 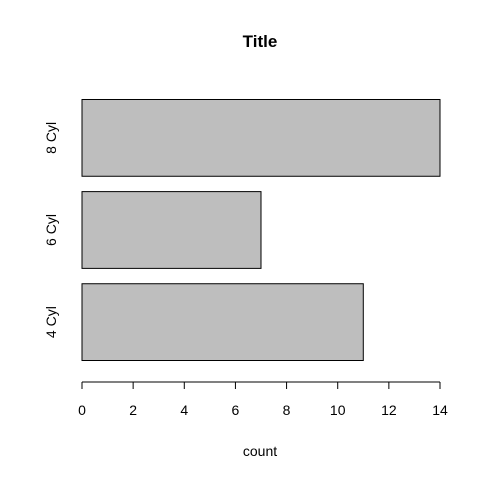 What do you see at coordinates (51, 322) in the screenshot?
I see `category-label: 4 Cyl` at bounding box center [51, 322].